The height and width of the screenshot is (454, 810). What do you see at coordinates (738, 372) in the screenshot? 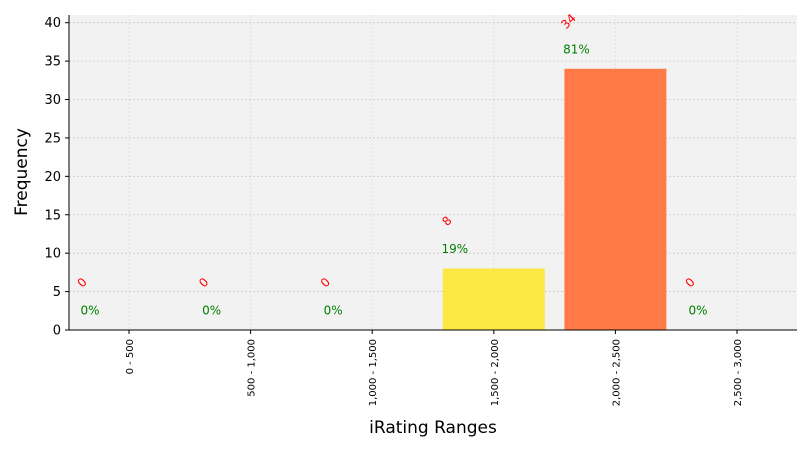
I see `x-tick-label: 2,500 - 3,000` at bounding box center [738, 372].